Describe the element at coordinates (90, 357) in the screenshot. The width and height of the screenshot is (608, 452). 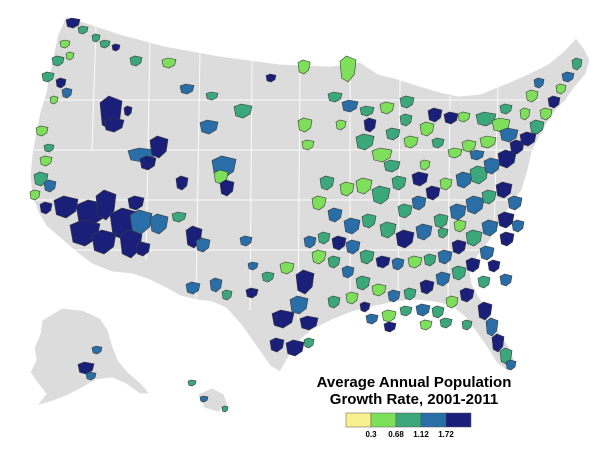
I see `alaska-landmass` at that location.